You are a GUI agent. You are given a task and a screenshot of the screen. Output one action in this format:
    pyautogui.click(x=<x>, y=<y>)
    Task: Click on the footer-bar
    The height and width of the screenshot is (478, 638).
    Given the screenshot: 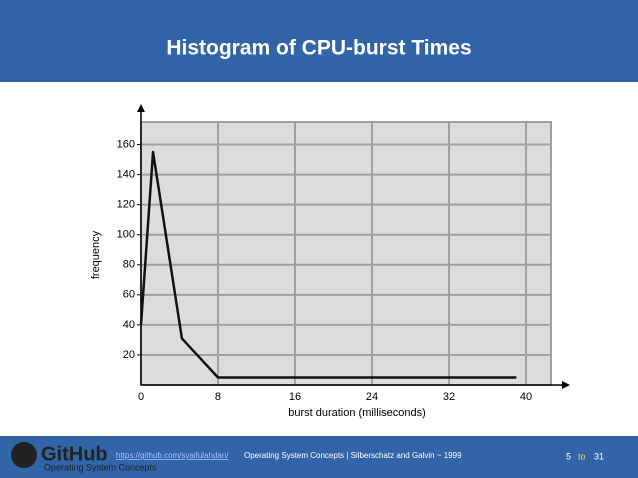 What is the action you would take?
    pyautogui.click(x=319, y=457)
    